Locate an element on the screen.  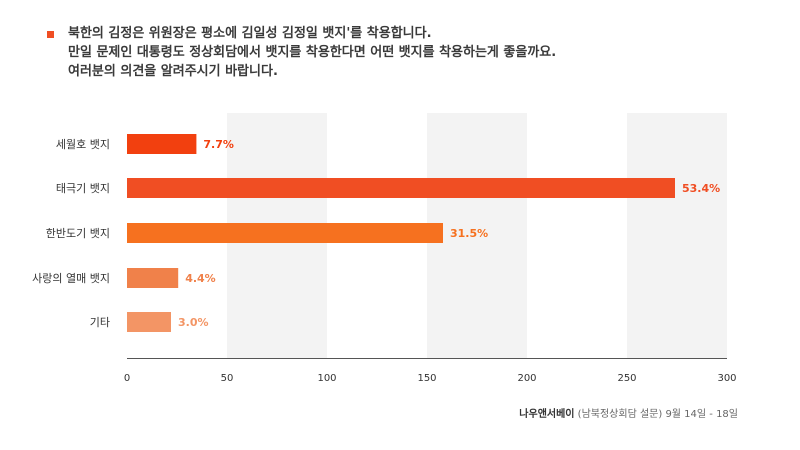
value-label: 4.4% is located at coordinates (200, 278).